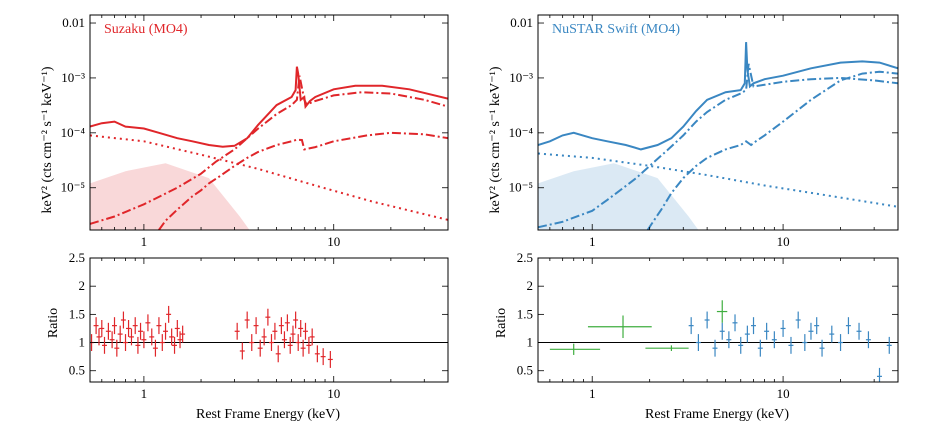 Image resolution: width=926 pixels, height=432 pixels. What do you see at coordinates (73, 132) in the screenshot?
I see `y-tick-label: 10⁻⁴` at bounding box center [73, 132].